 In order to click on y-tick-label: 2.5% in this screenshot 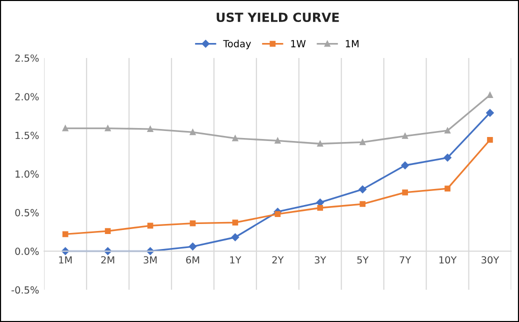, I will do `click(27, 58)`.